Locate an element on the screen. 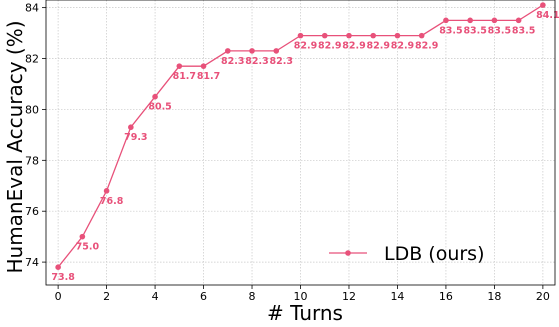  y-tick-label: 74 is located at coordinates (32, 262).